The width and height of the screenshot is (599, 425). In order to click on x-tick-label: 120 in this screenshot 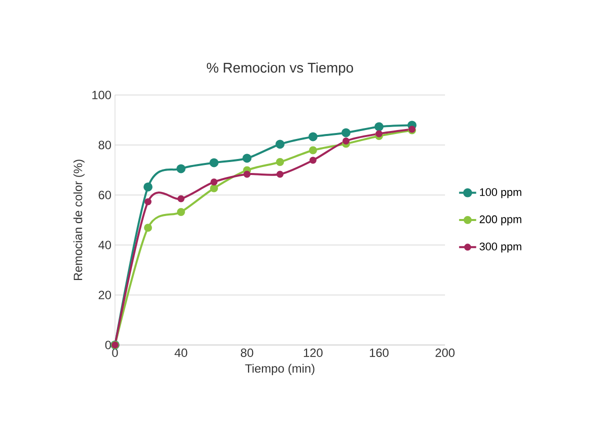, I will do `click(313, 353)`.